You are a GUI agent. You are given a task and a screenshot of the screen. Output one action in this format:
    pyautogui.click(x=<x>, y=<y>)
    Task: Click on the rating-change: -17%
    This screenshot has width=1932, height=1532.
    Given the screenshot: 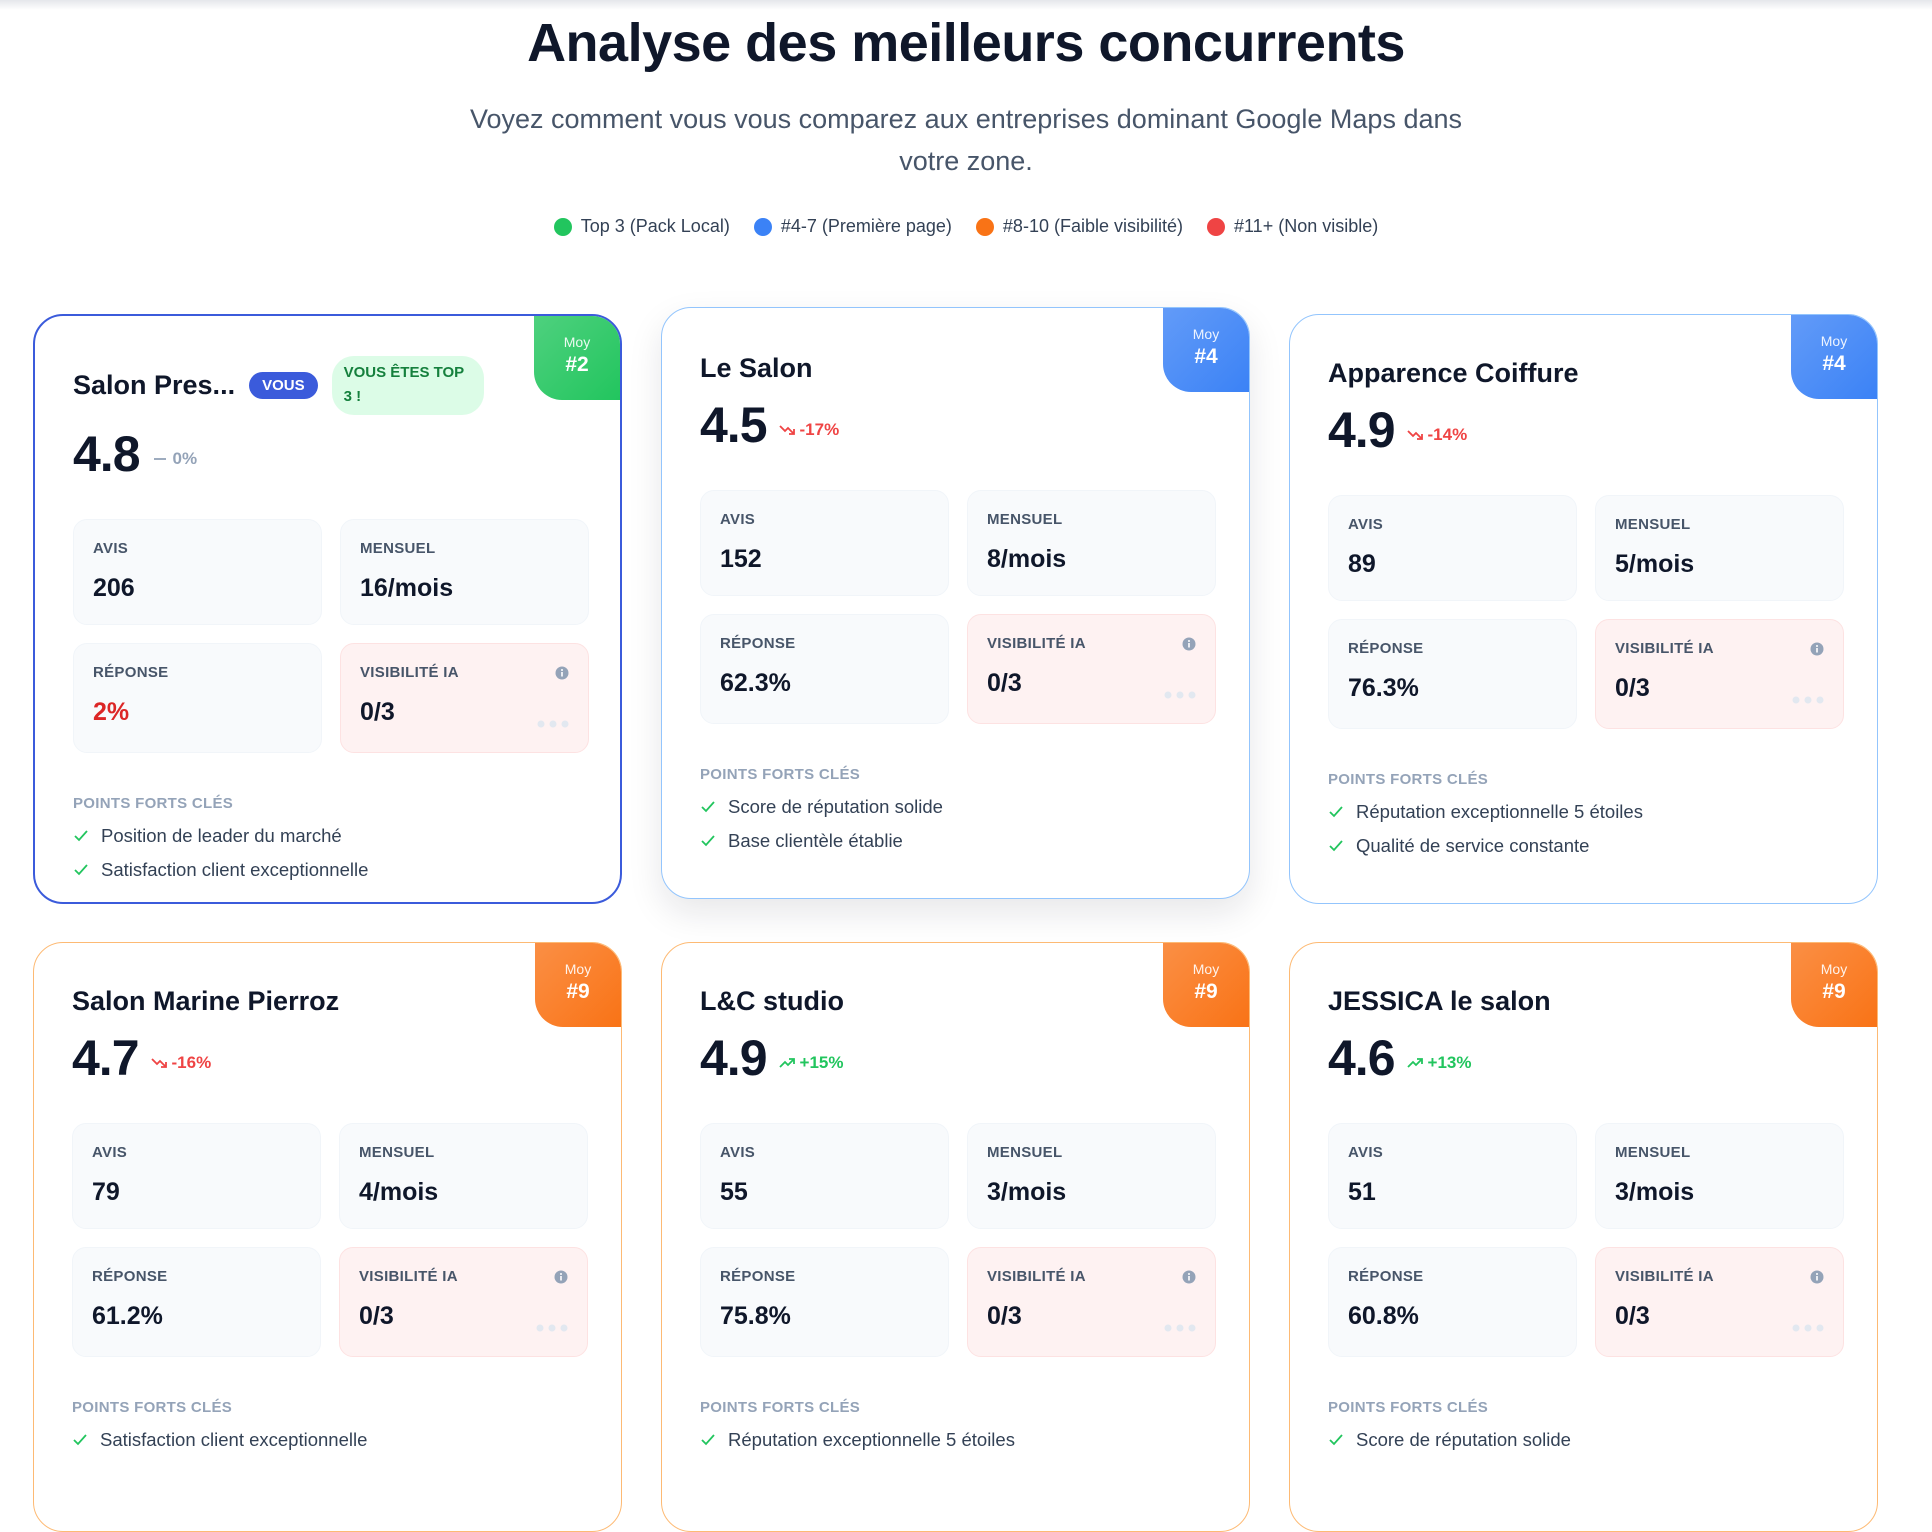 What is the action you would take?
    pyautogui.click(x=809, y=430)
    